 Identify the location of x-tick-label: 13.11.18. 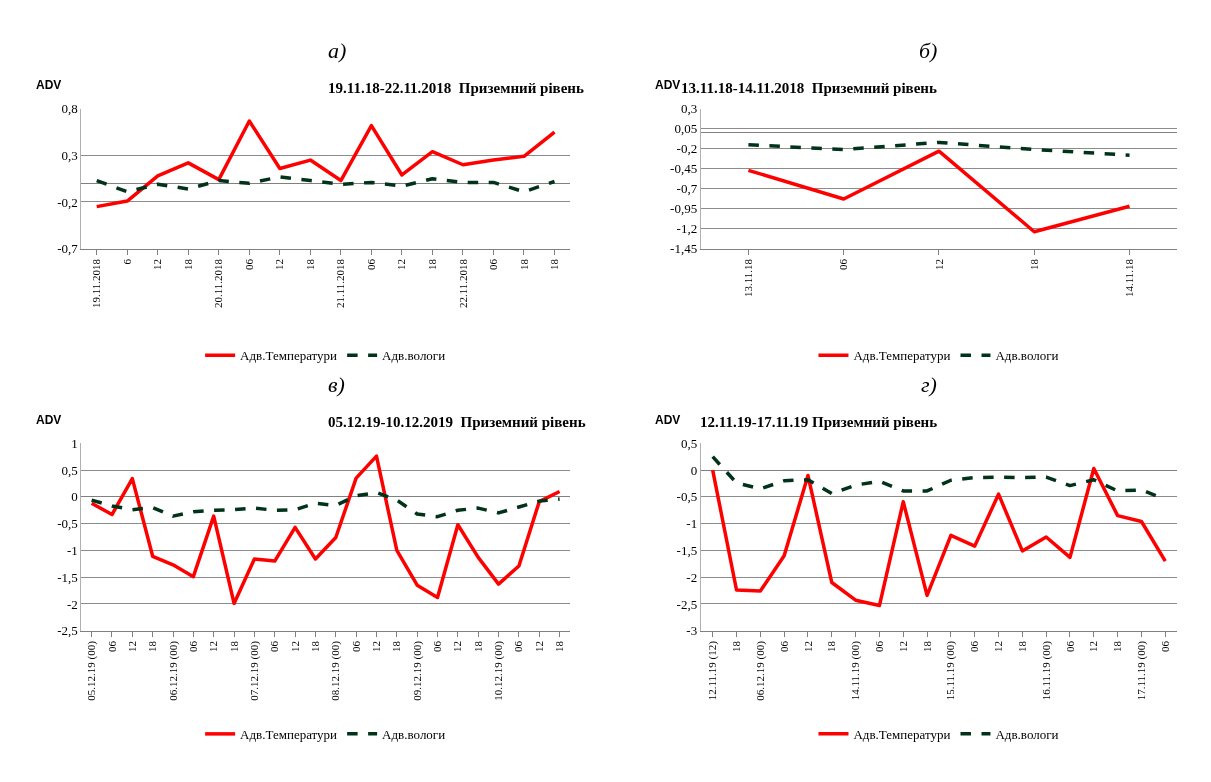
(747, 278).